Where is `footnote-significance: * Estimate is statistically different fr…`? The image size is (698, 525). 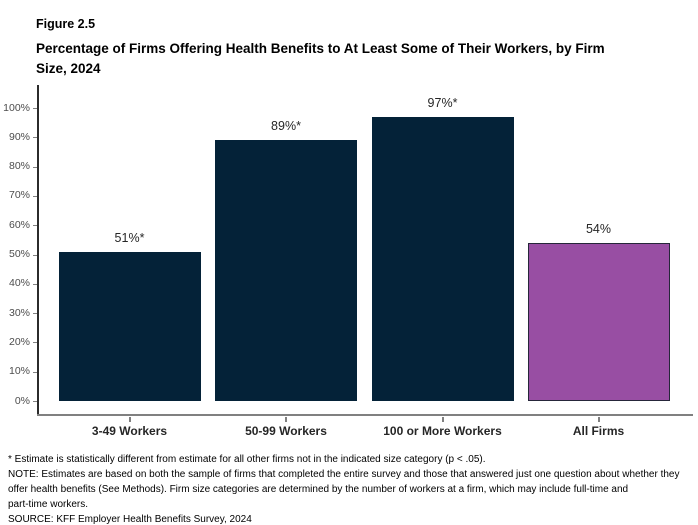
footnote-significance: * Estimate is statistically different fr… is located at coordinates (247, 459).